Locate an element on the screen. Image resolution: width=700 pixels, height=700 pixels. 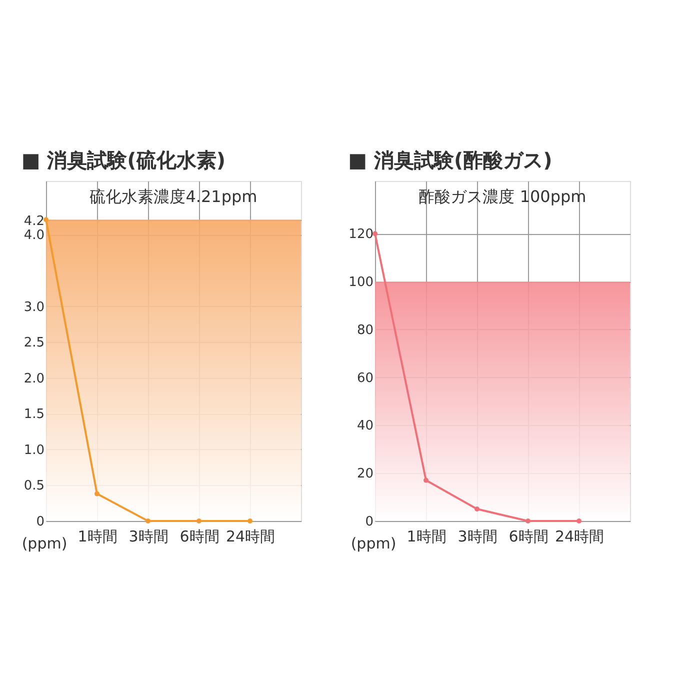
y-tick-label: 4.0 is located at coordinates (34, 236).